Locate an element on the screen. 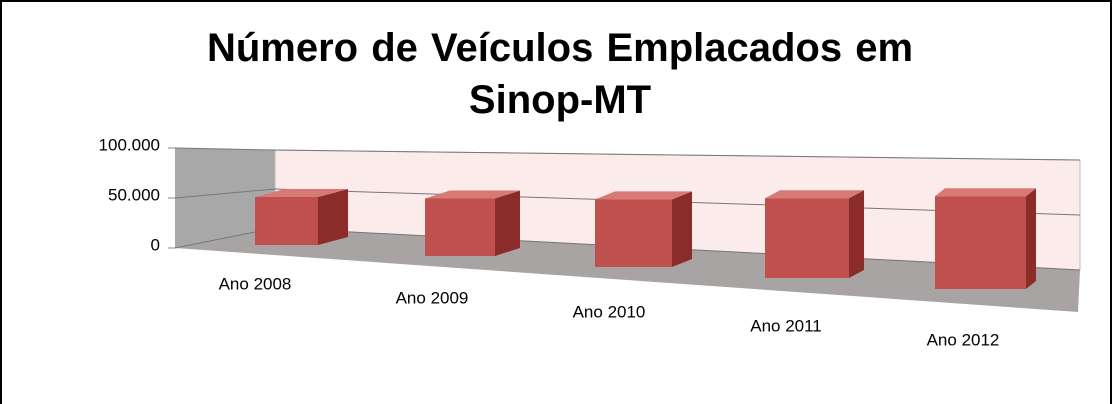 This screenshot has width=1113, height=404. x-tick-label: Ano 2010 is located at coordinates (609, 311).